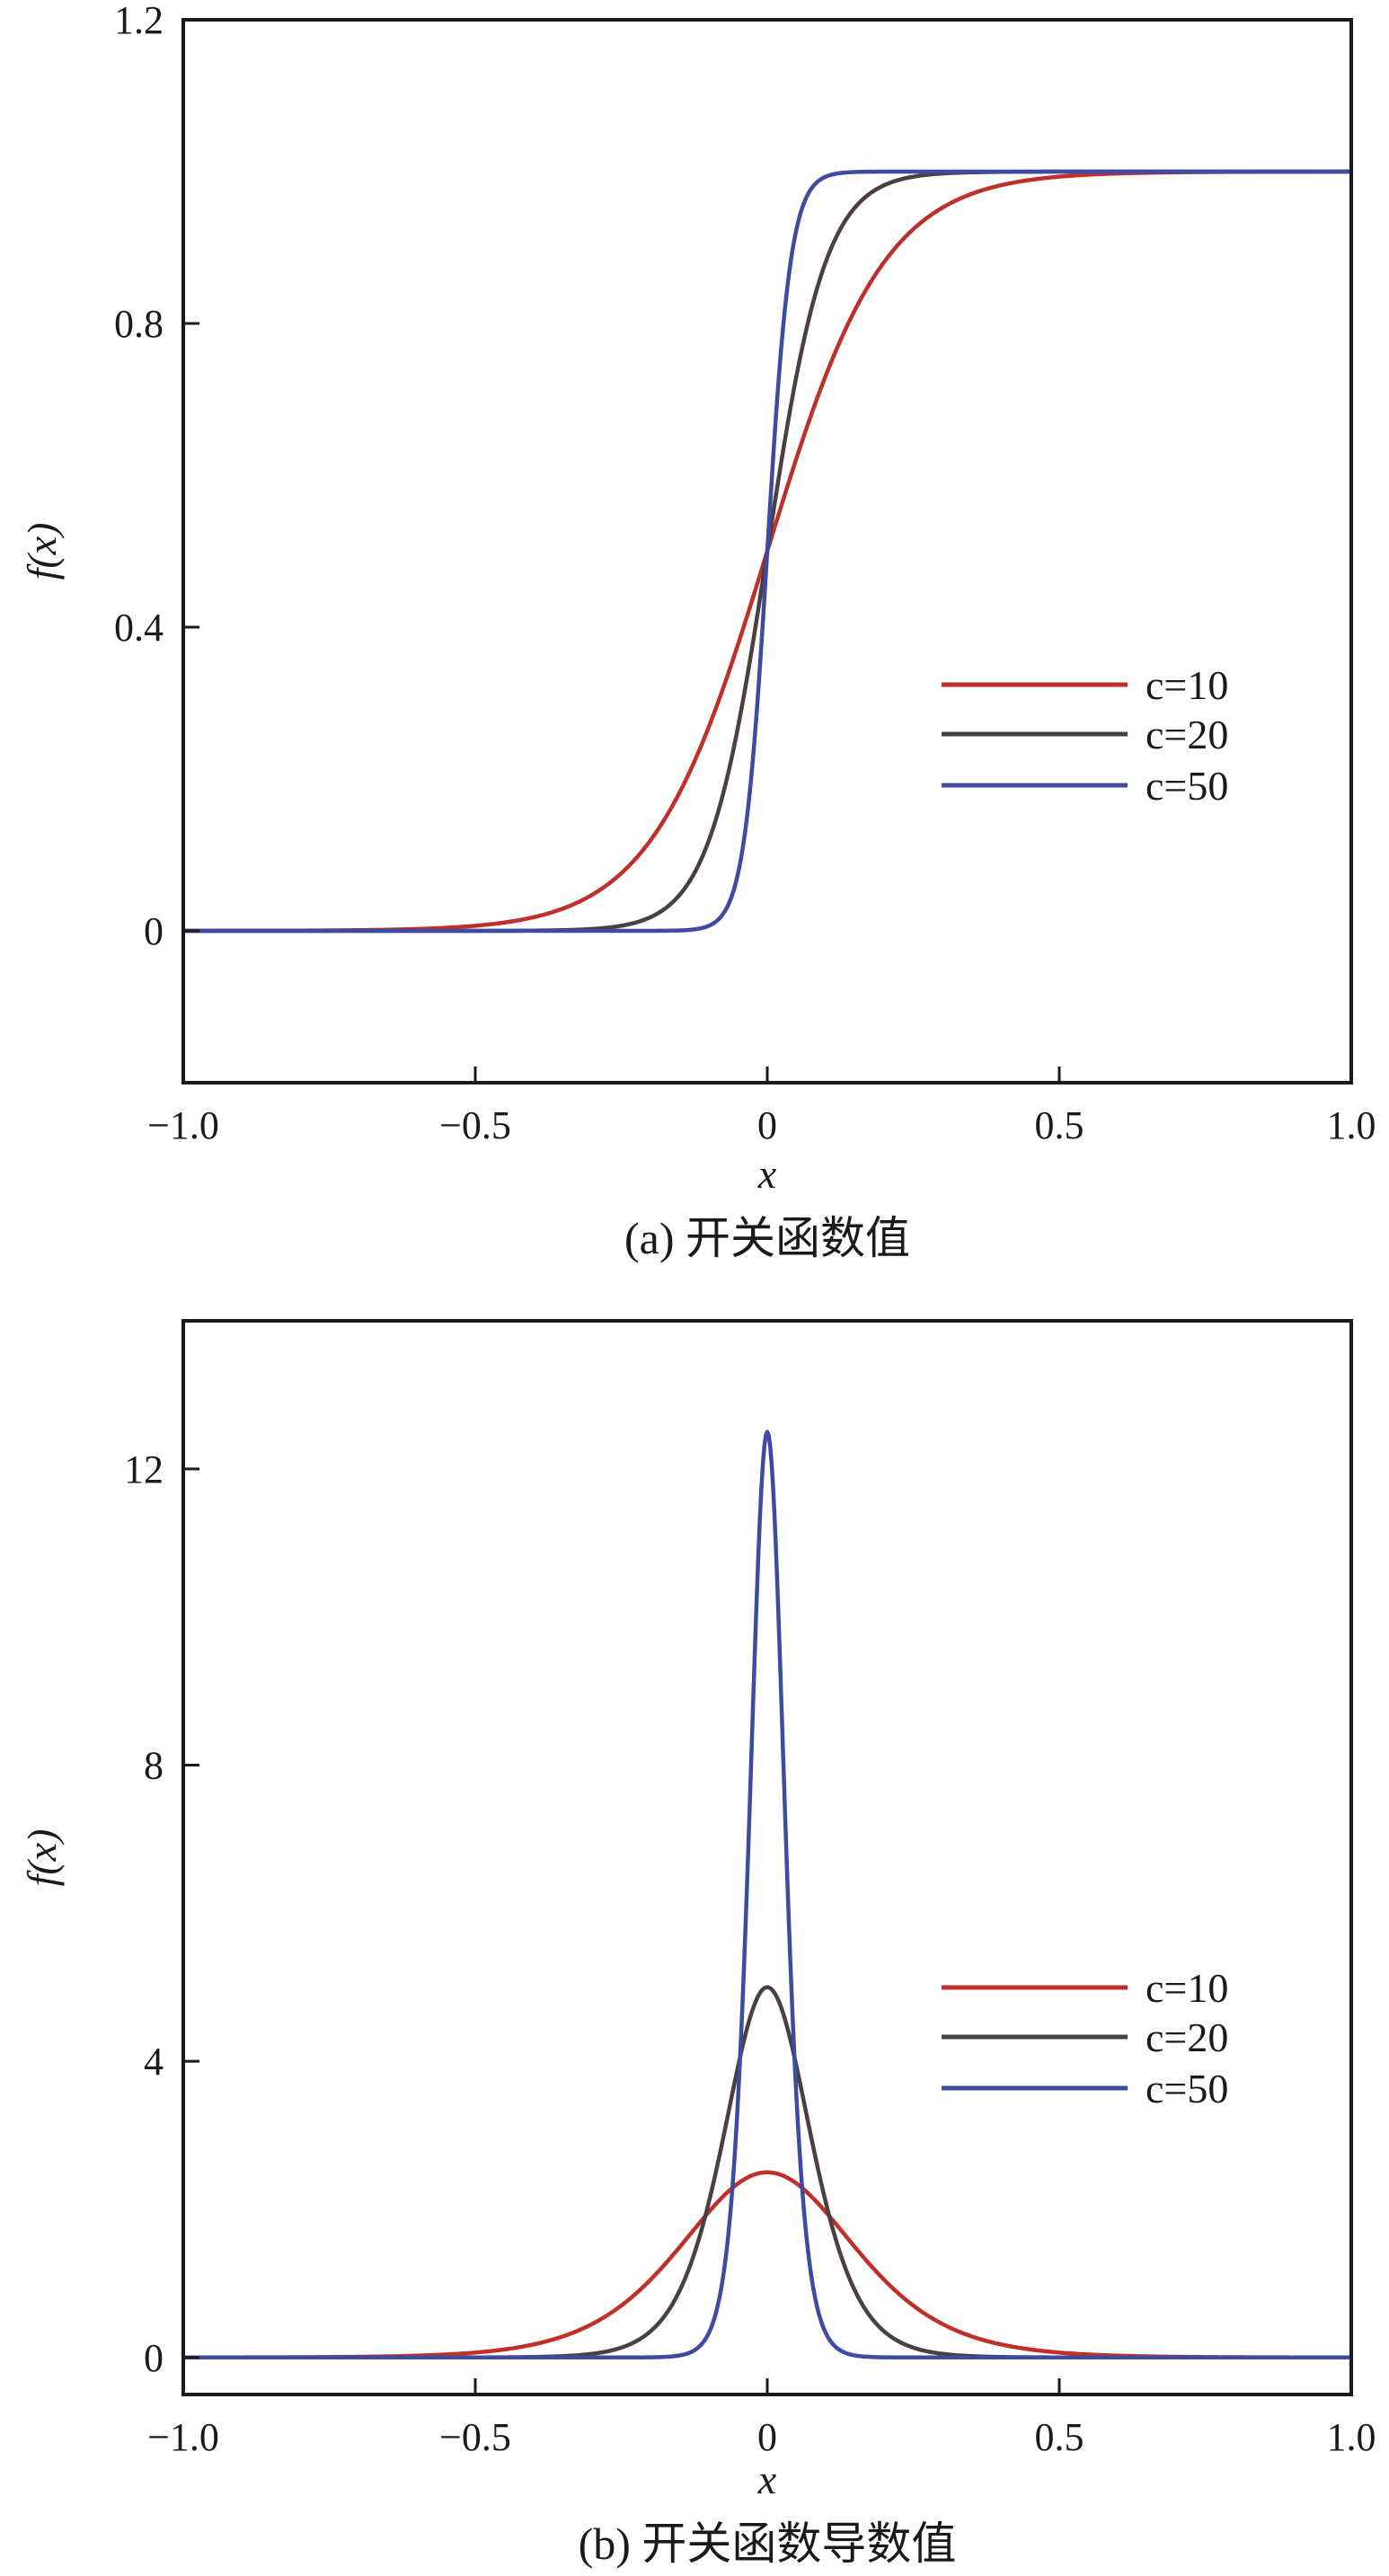  I want to click on panel-caption: (a) 开关函数值, so click(767, 1238).